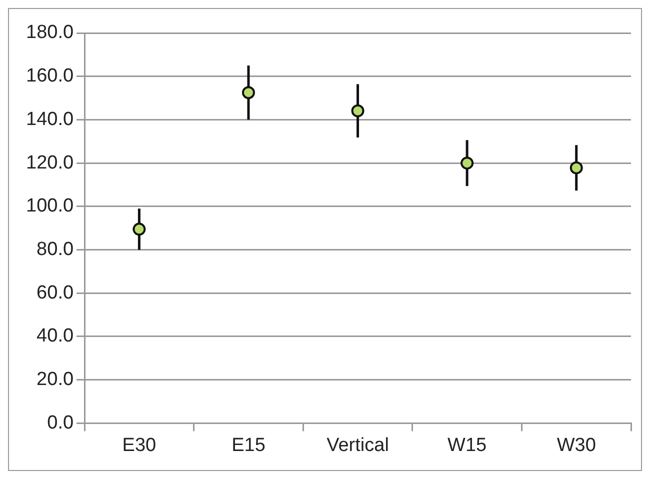  I want to click on x-tick-label: W15, so click(467, 445).